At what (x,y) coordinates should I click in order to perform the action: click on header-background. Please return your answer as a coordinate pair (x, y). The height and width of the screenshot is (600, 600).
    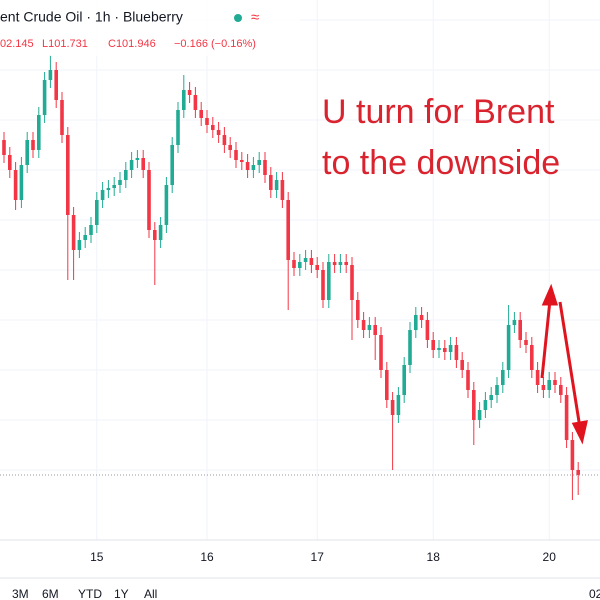
    Looking at the image, I should click on (150, 28).